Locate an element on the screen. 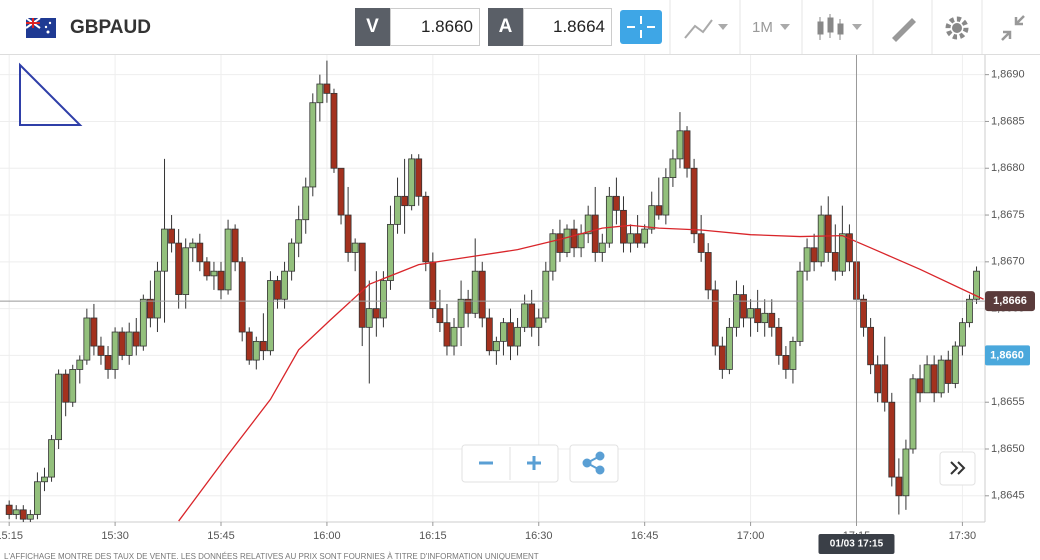  x-tick-label: 15:30 is located at coordinates (115, 536).